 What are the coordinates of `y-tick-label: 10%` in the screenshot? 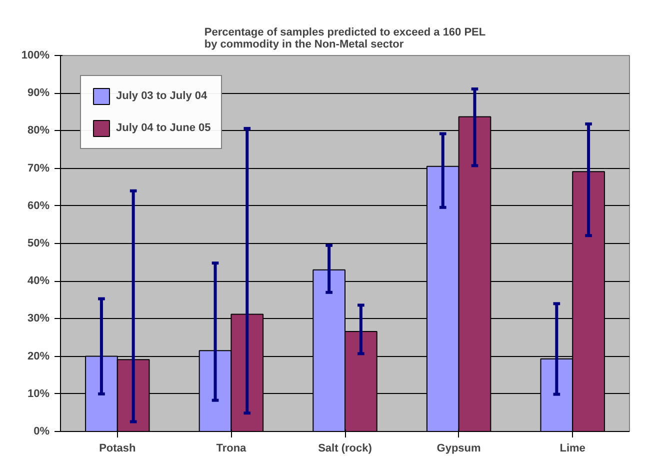 It's located at (38, 394).